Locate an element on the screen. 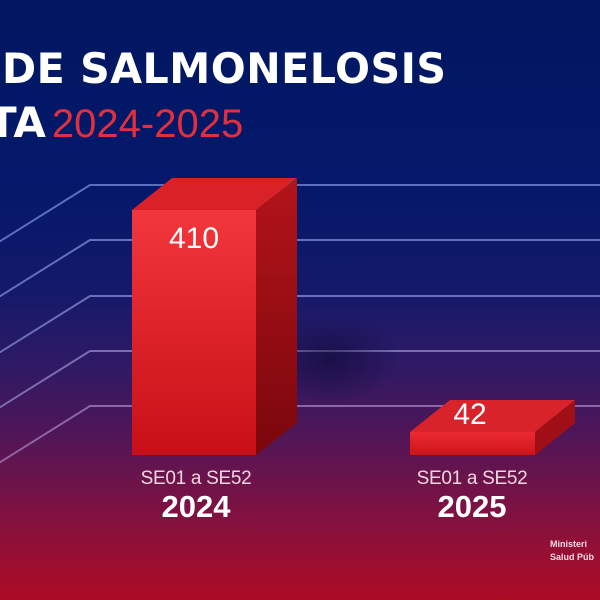  bar-2024-top is located at coordinates (214, 194).